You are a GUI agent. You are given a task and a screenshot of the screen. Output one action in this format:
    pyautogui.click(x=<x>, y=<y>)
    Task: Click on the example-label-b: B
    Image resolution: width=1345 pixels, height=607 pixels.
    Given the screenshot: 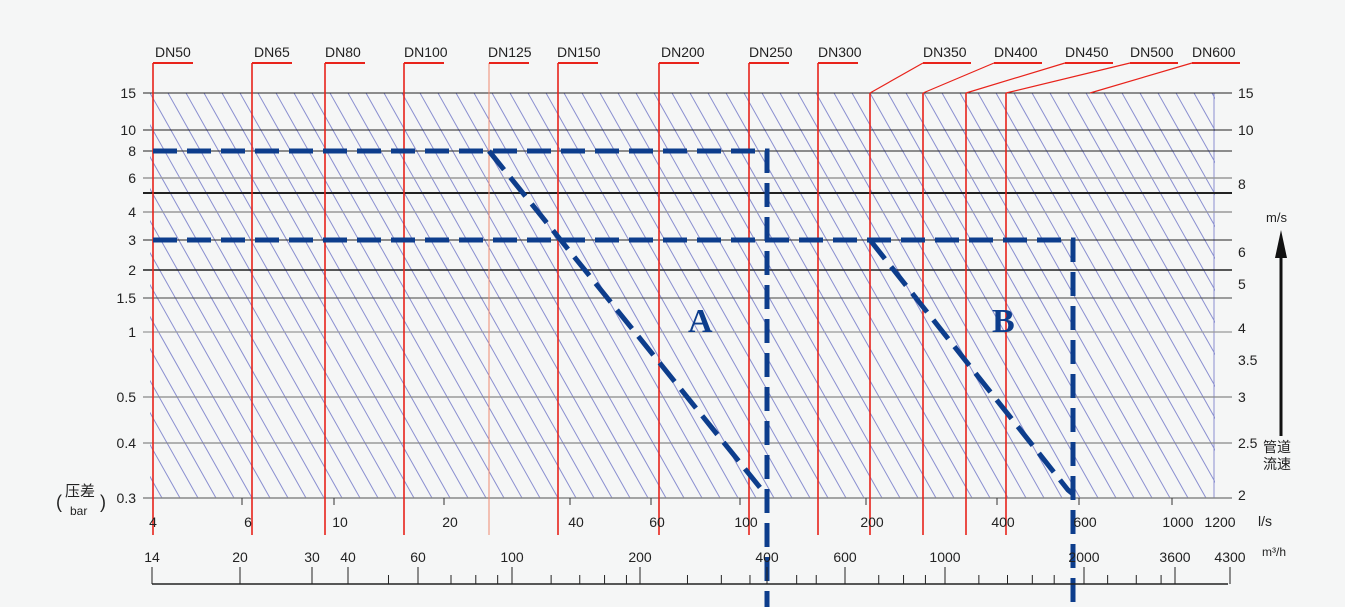 What is the action you would take?
    pyautogui.click(x=1003, y=321)
    